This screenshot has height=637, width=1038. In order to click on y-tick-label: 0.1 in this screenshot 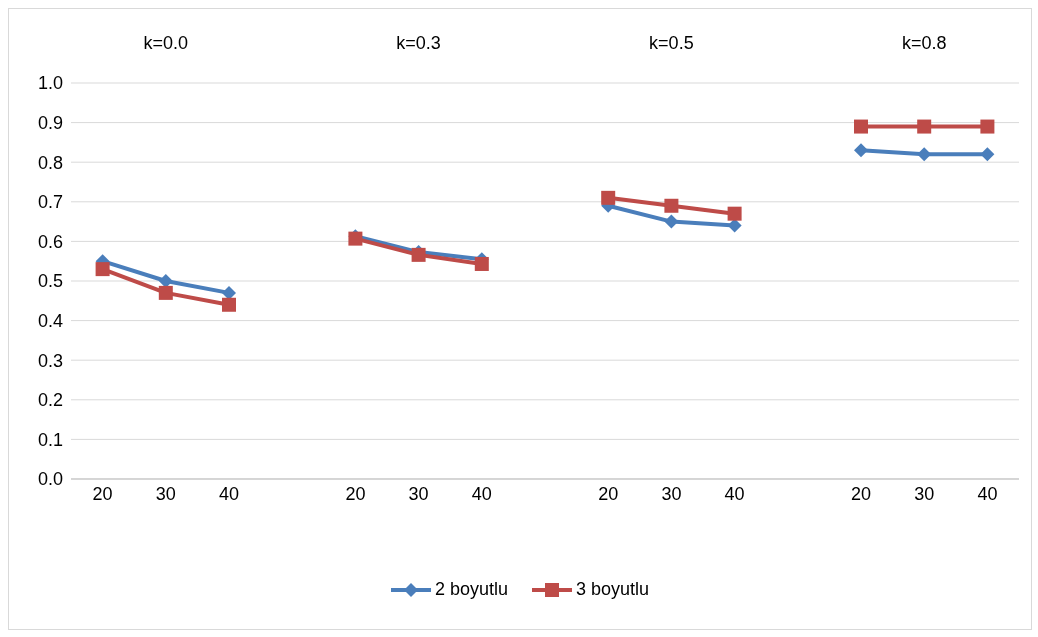, I will do `click(50, 439)`.